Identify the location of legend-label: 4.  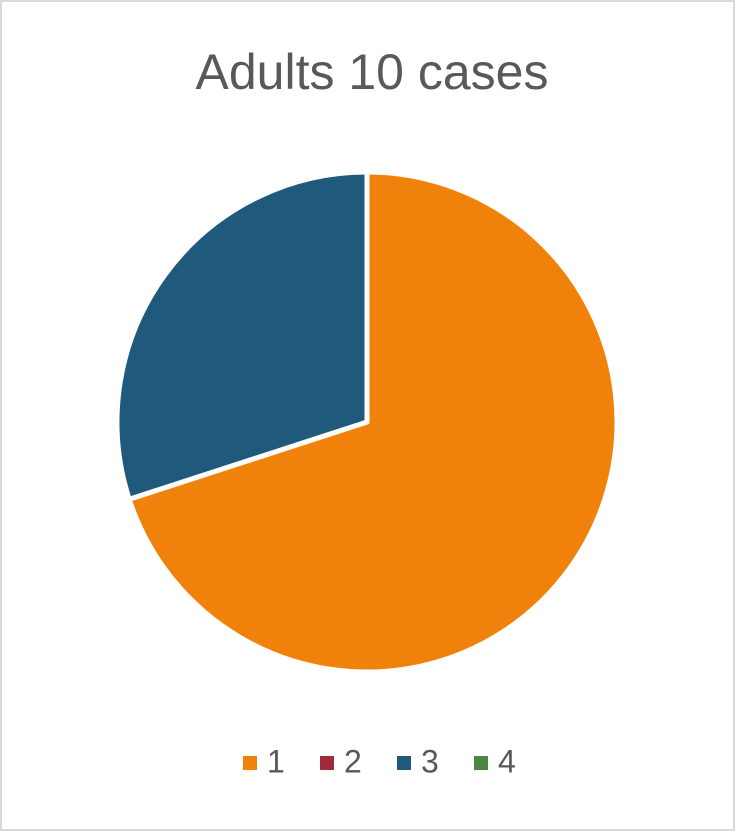
(507, 761).